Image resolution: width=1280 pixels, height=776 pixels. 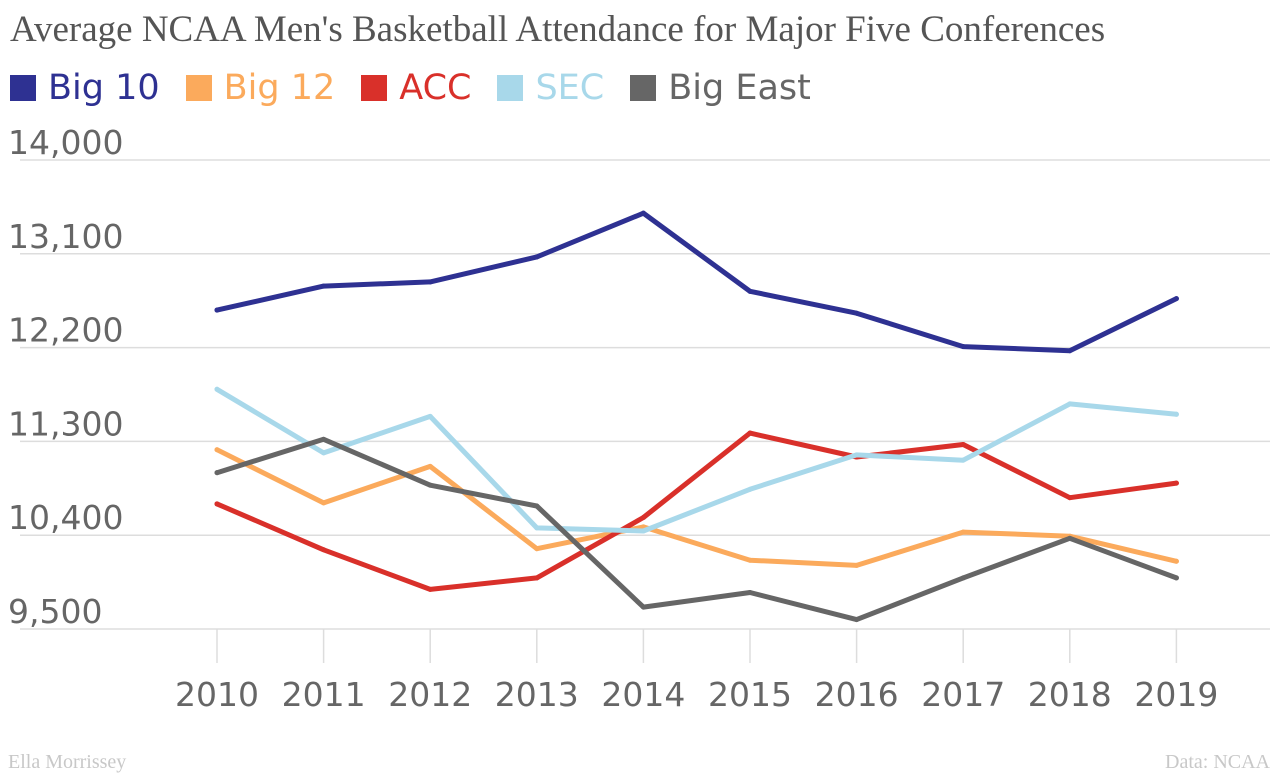 What do you see at coordinates (430, 694) in the screenshot?
I see `x-tick-label: 2012` at bounding box center [430, 694].